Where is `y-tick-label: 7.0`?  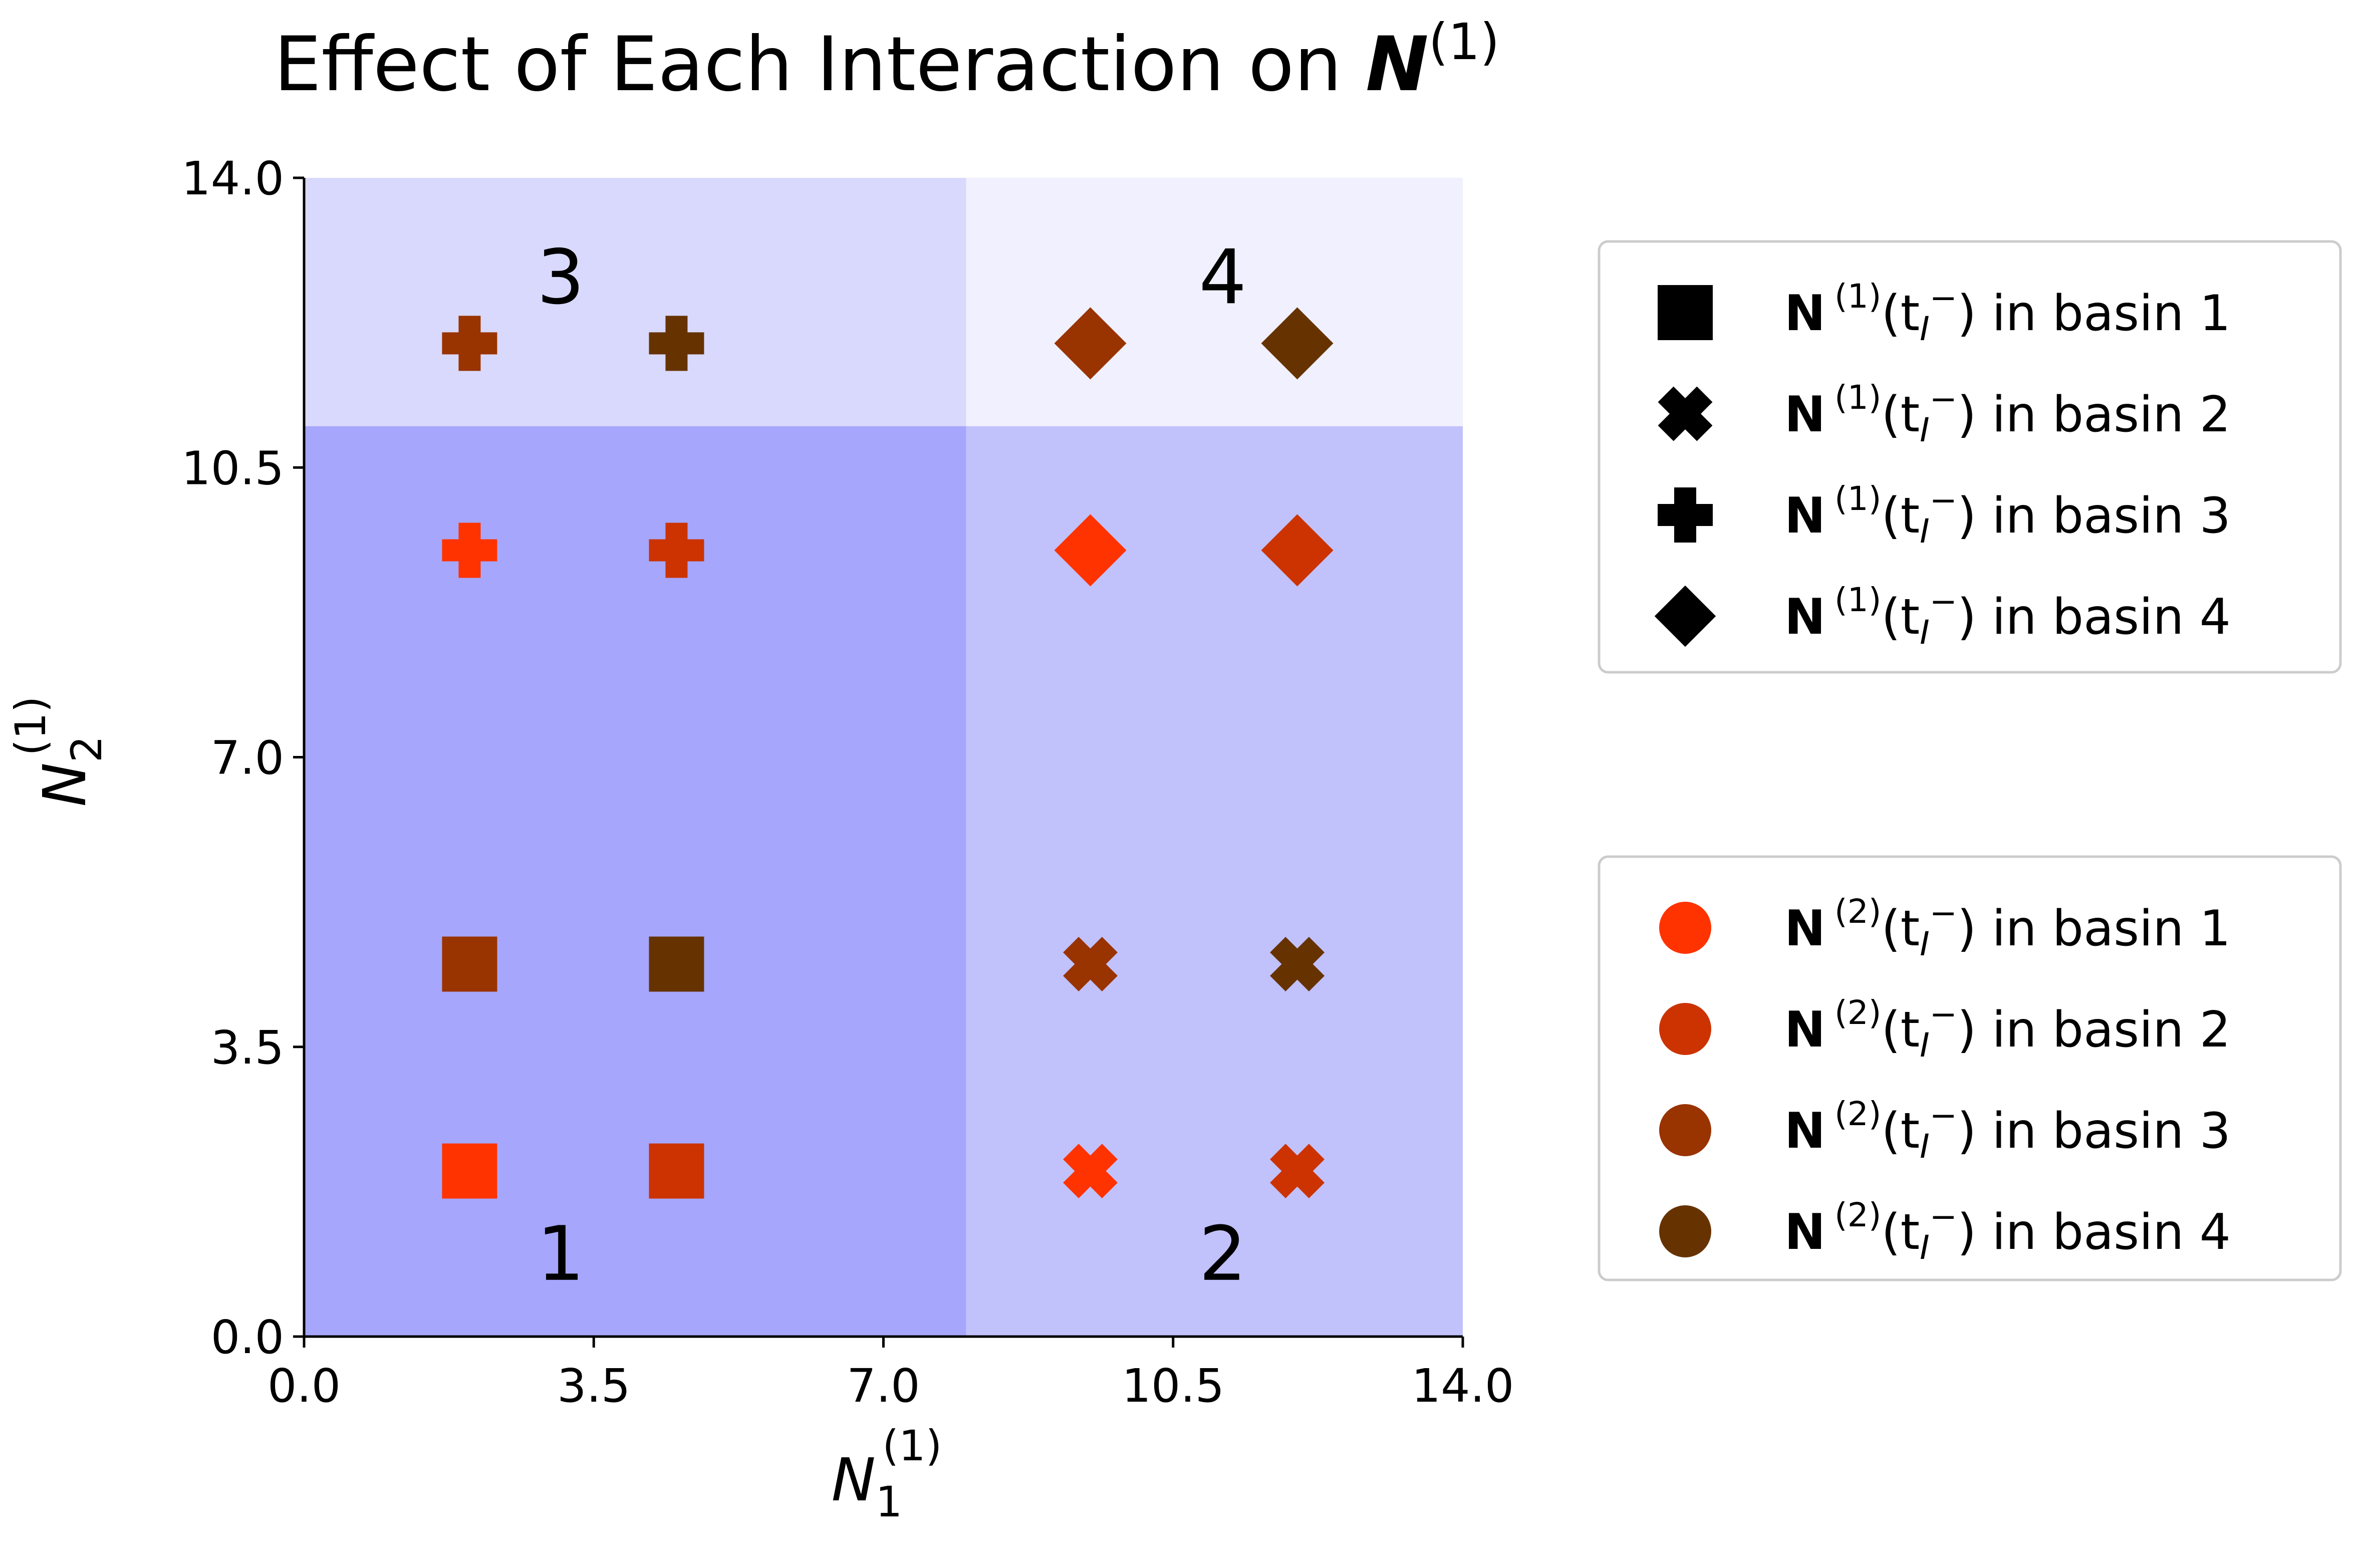 y-tick-label: 7.0 is located at coordinates (247, 758).